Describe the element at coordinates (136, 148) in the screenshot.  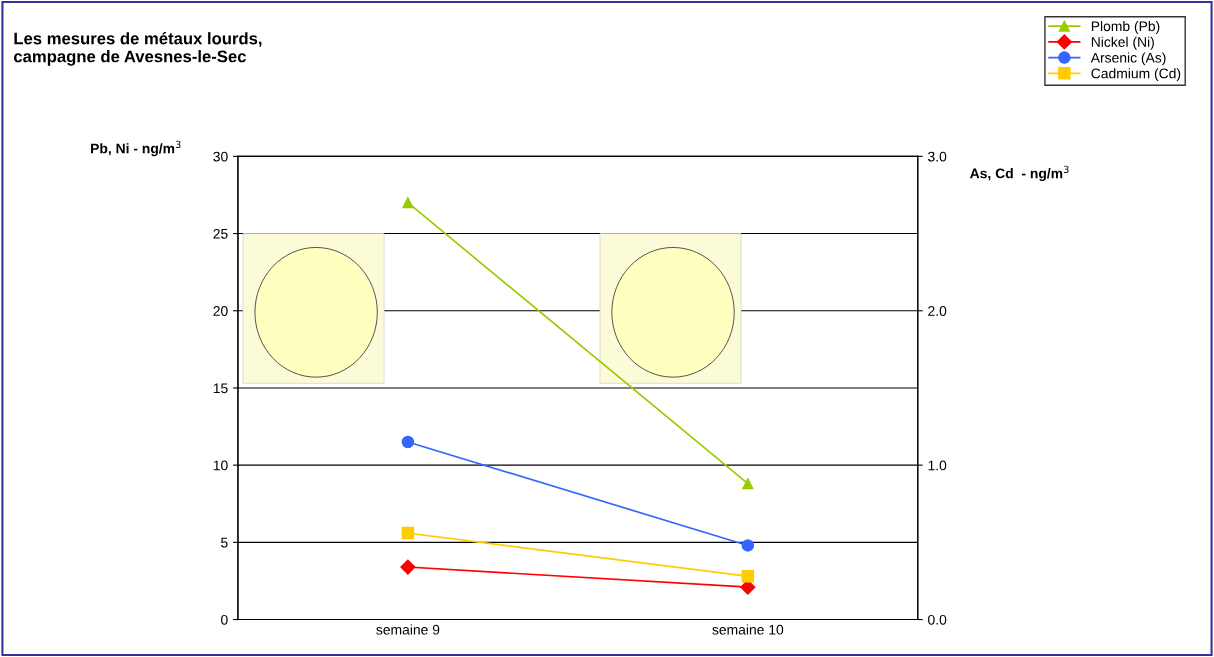
I see `y-axis-title: Pb, Ni - ng/m$^{3}$` at that location.